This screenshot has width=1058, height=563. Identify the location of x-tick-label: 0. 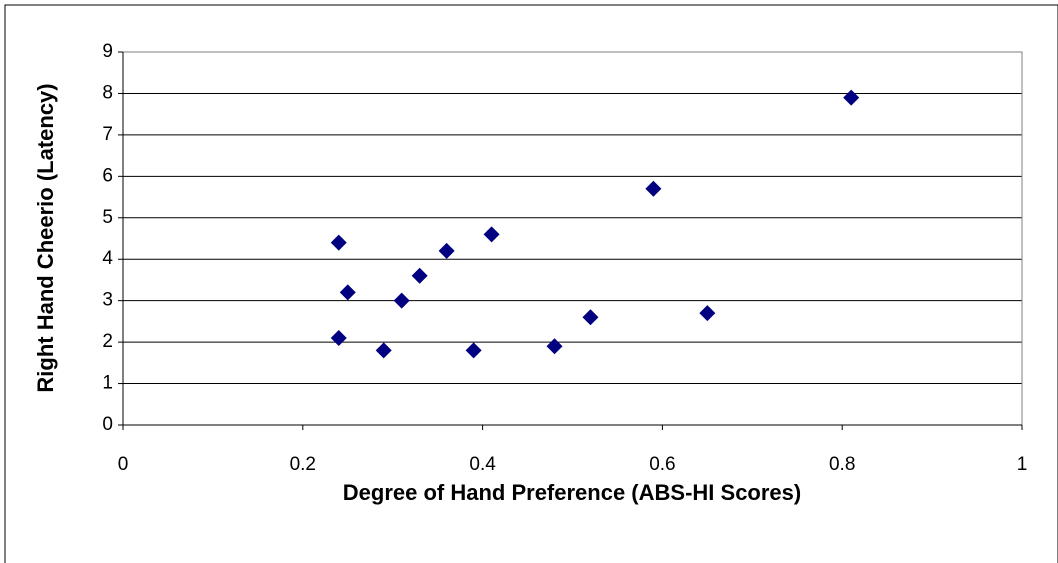
(123, 464).